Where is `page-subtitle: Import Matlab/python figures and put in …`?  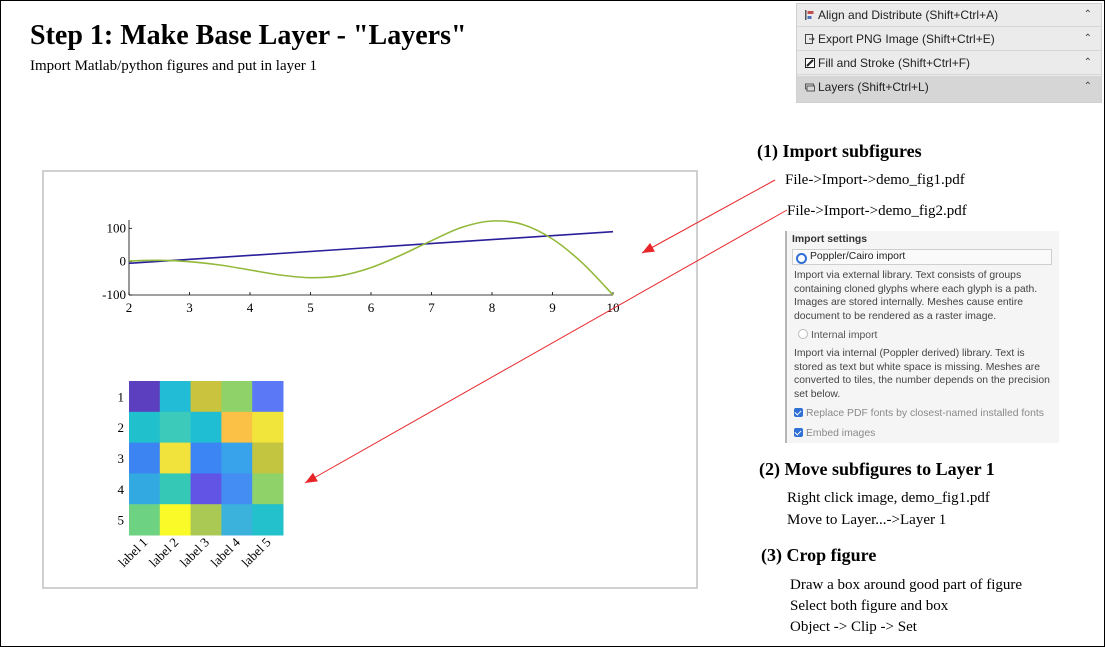
page-subtitle: Import Matlab/python figures and put in … is located at coordinates (174, 66).